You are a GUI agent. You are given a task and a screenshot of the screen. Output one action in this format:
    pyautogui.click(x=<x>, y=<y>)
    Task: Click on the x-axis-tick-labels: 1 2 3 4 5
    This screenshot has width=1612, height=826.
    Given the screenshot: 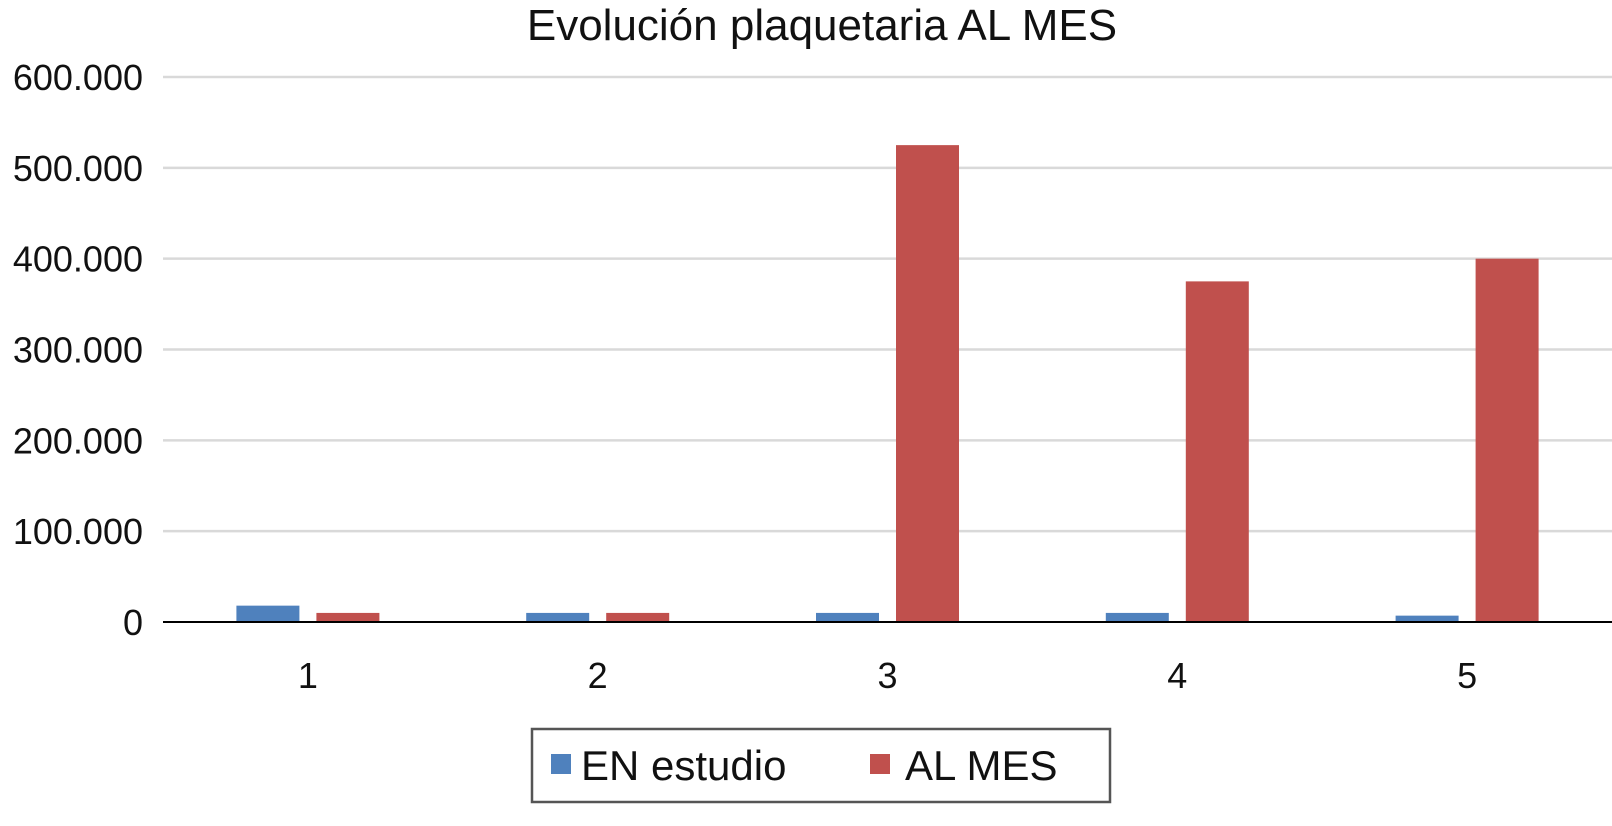 What is the action you would take?
    pyautogui.click(x=887, y=675)
    